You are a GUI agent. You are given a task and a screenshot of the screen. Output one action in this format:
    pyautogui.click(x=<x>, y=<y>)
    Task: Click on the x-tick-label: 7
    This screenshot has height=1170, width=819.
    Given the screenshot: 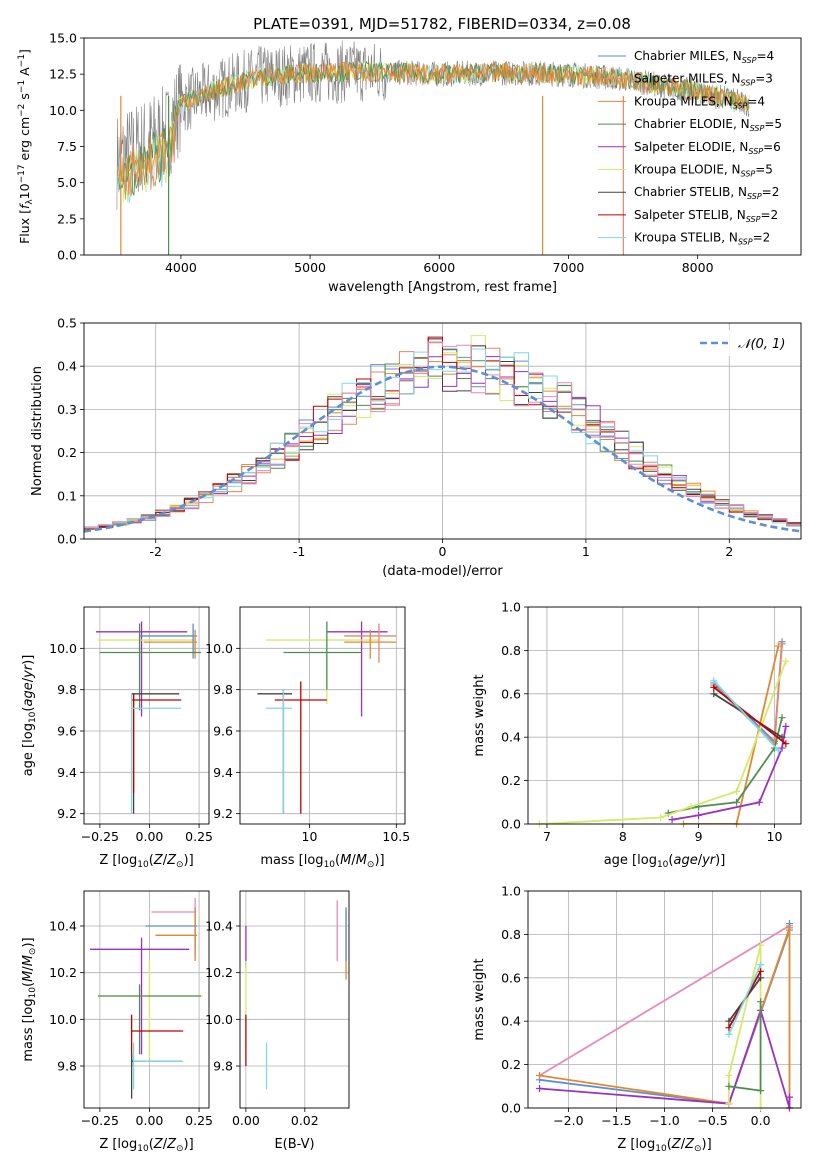 What is the action you would take?
    pyautogui.click(x=547, y=836)
    